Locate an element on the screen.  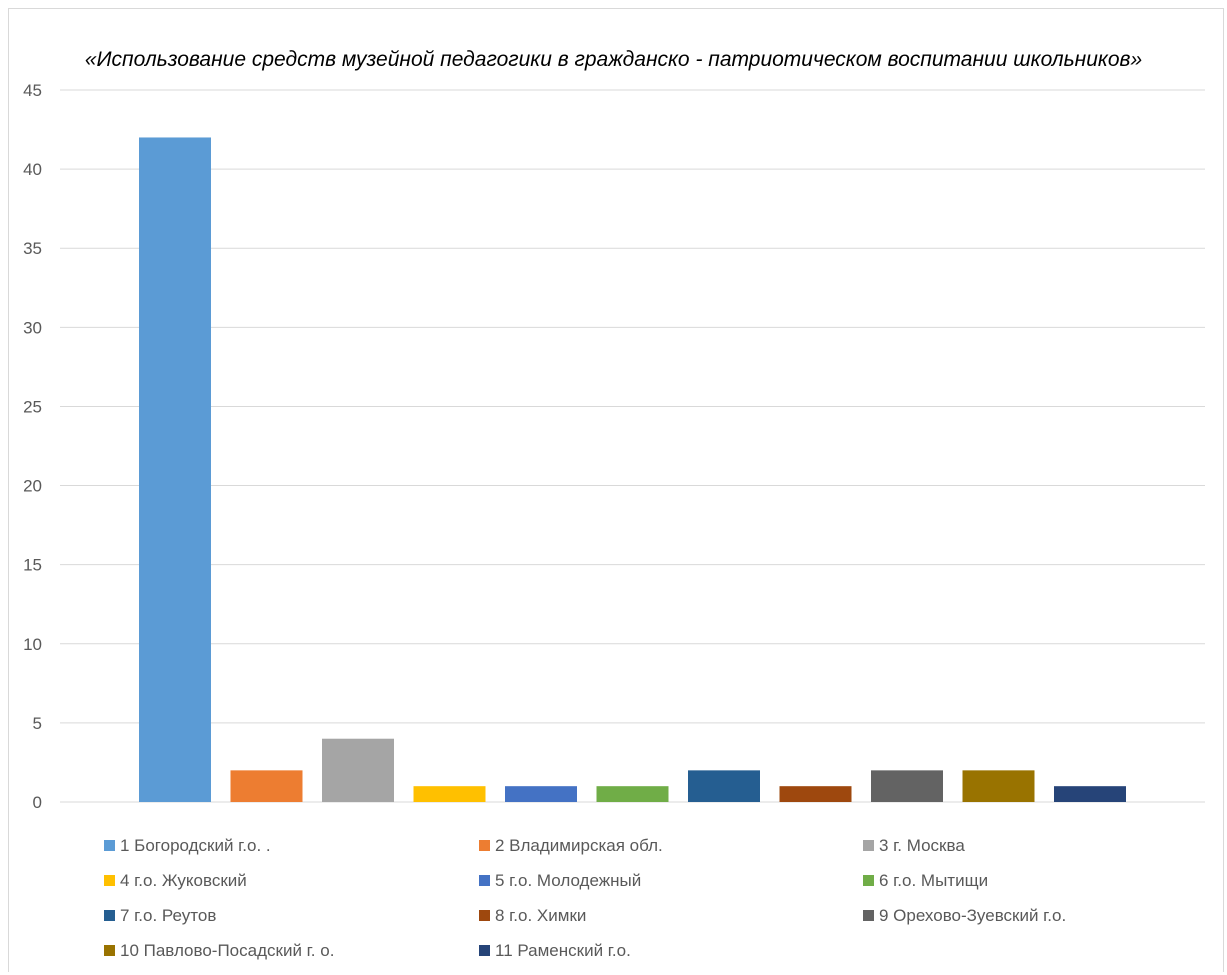
legend-item-3: 3 г. Москва is located at coordinates (1038, 845).